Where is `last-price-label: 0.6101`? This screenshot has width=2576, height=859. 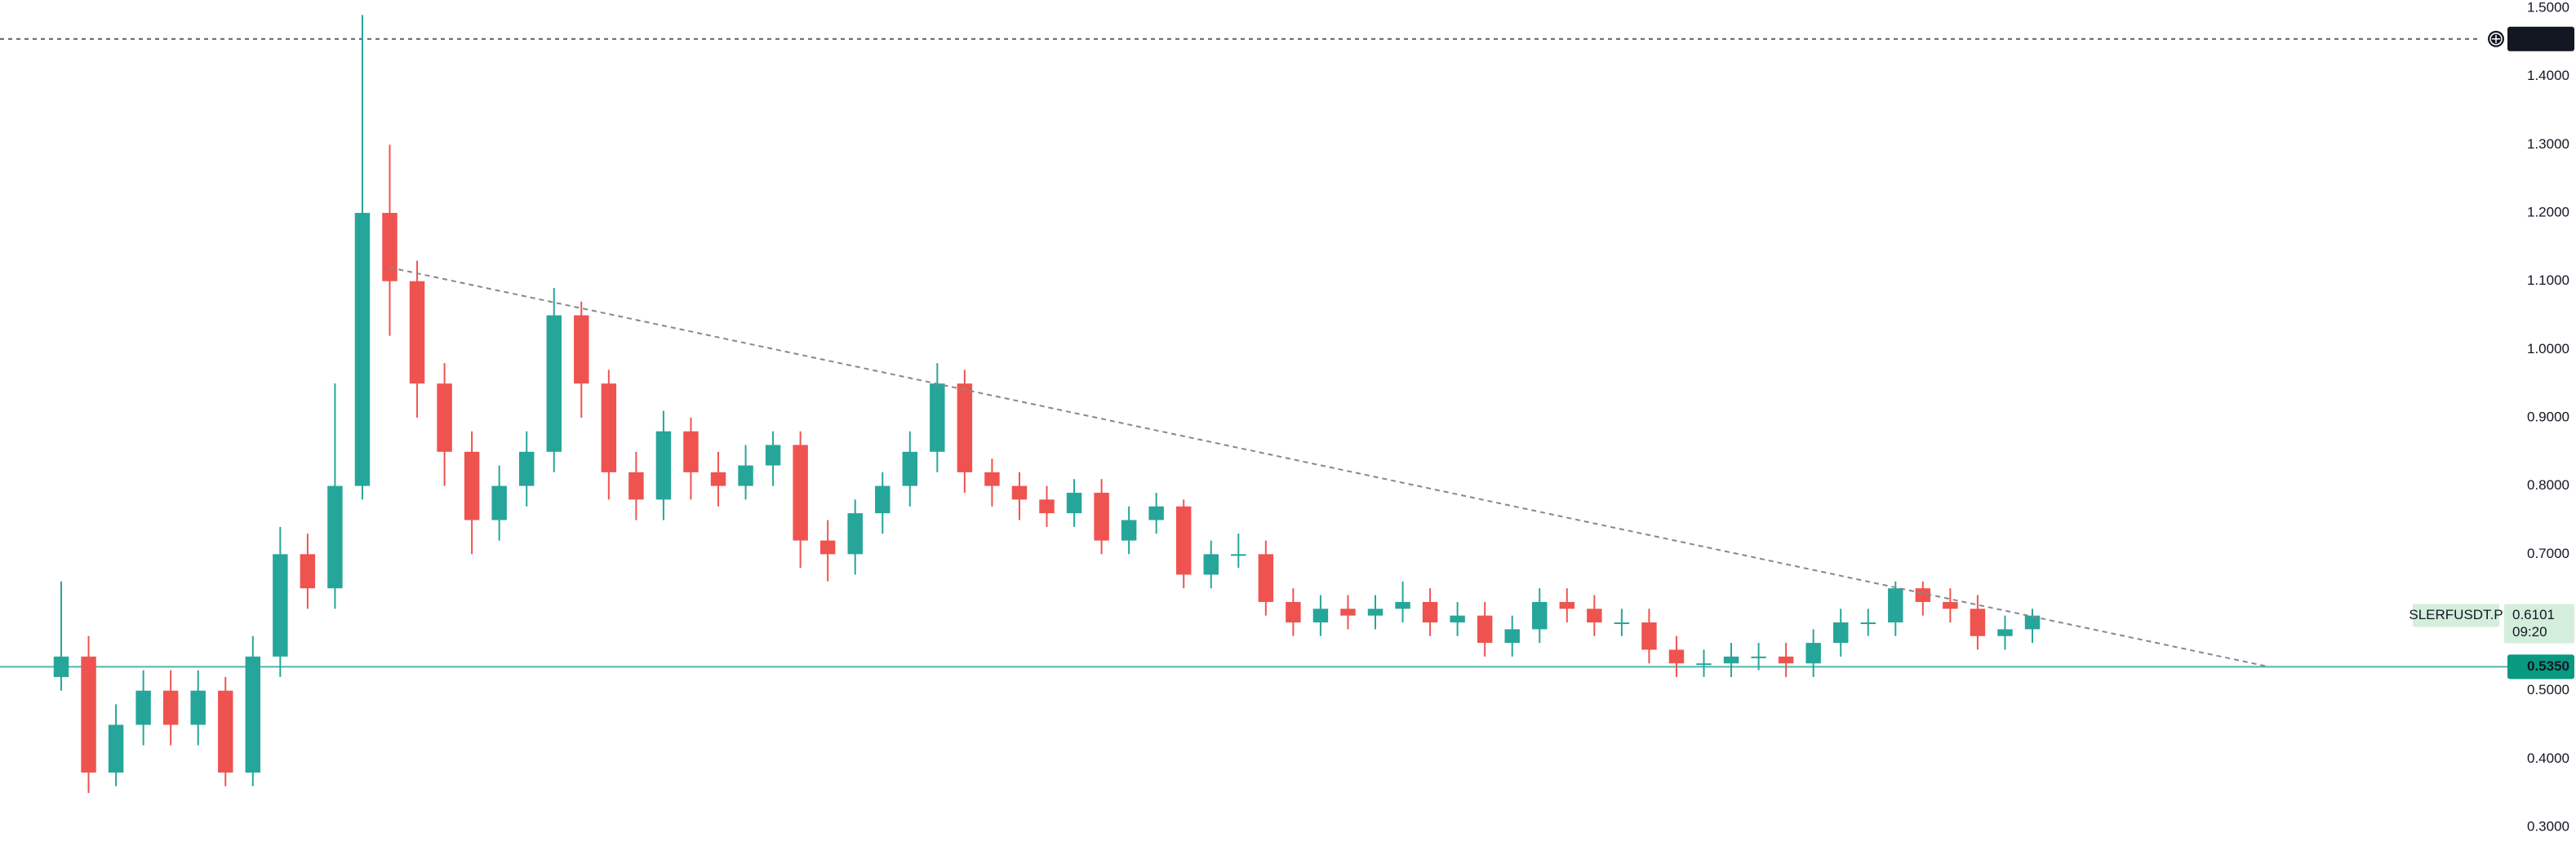
last-price-label: 0.6101 is located at coordinates (2533, 614).